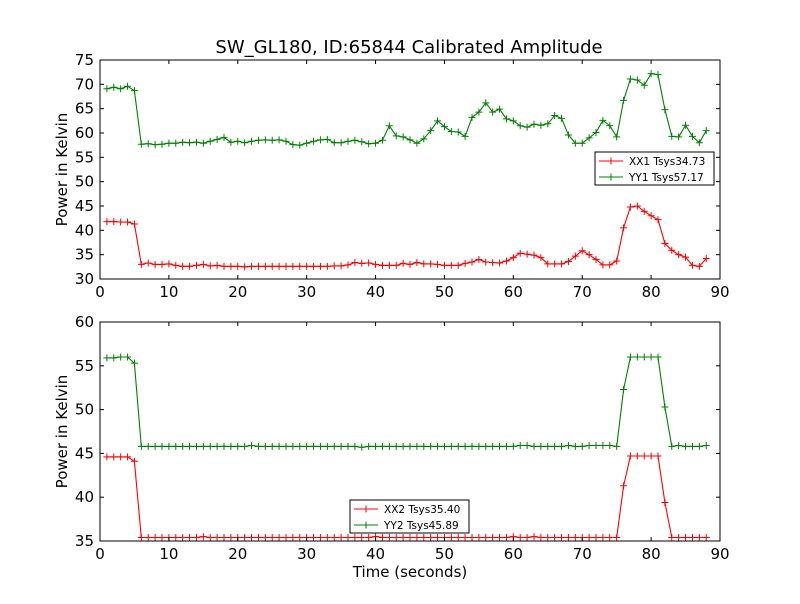 This screenshot has width=800, height=604. Describe the element at coordinates (84, 366) in the screenshot. I see `y-tick-label: 55` at that location.